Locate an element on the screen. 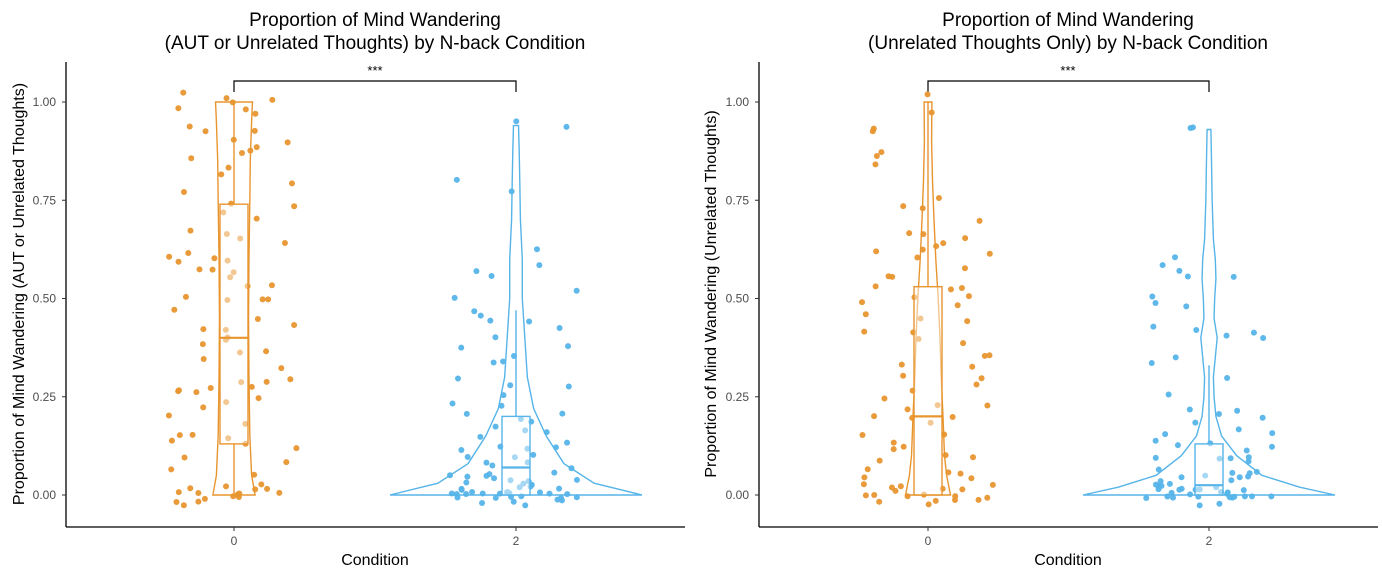 The image size is (1382, 569). x-axis-title: Condition is located at coordinates (1068, 560).